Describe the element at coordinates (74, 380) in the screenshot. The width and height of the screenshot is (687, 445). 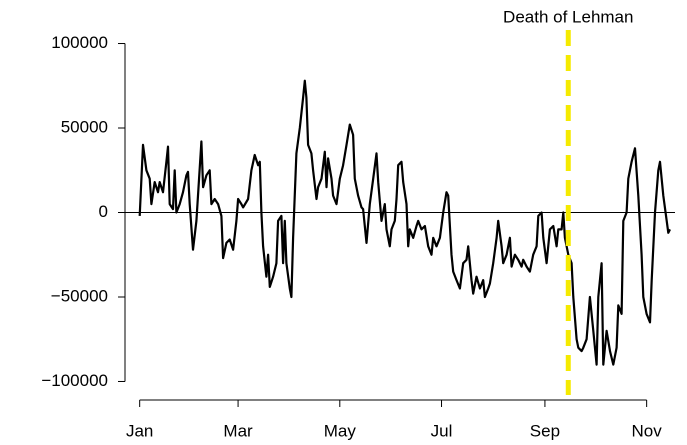
I see `y-tick-label: −100000` at that location.